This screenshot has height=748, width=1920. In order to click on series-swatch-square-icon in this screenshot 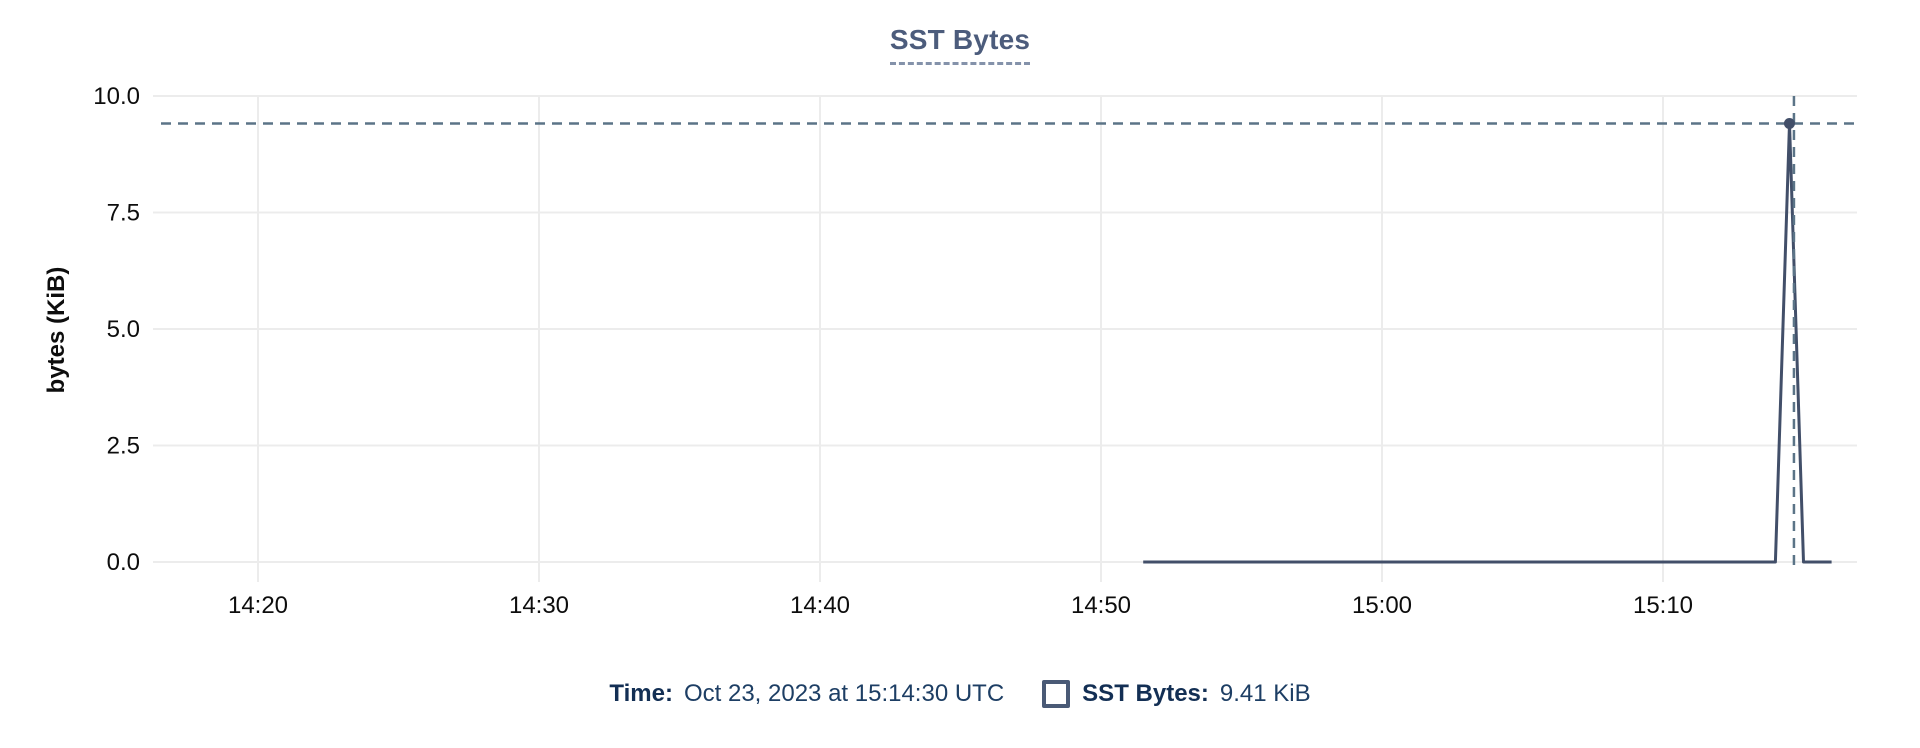, I will do `click(1056, 694)`.